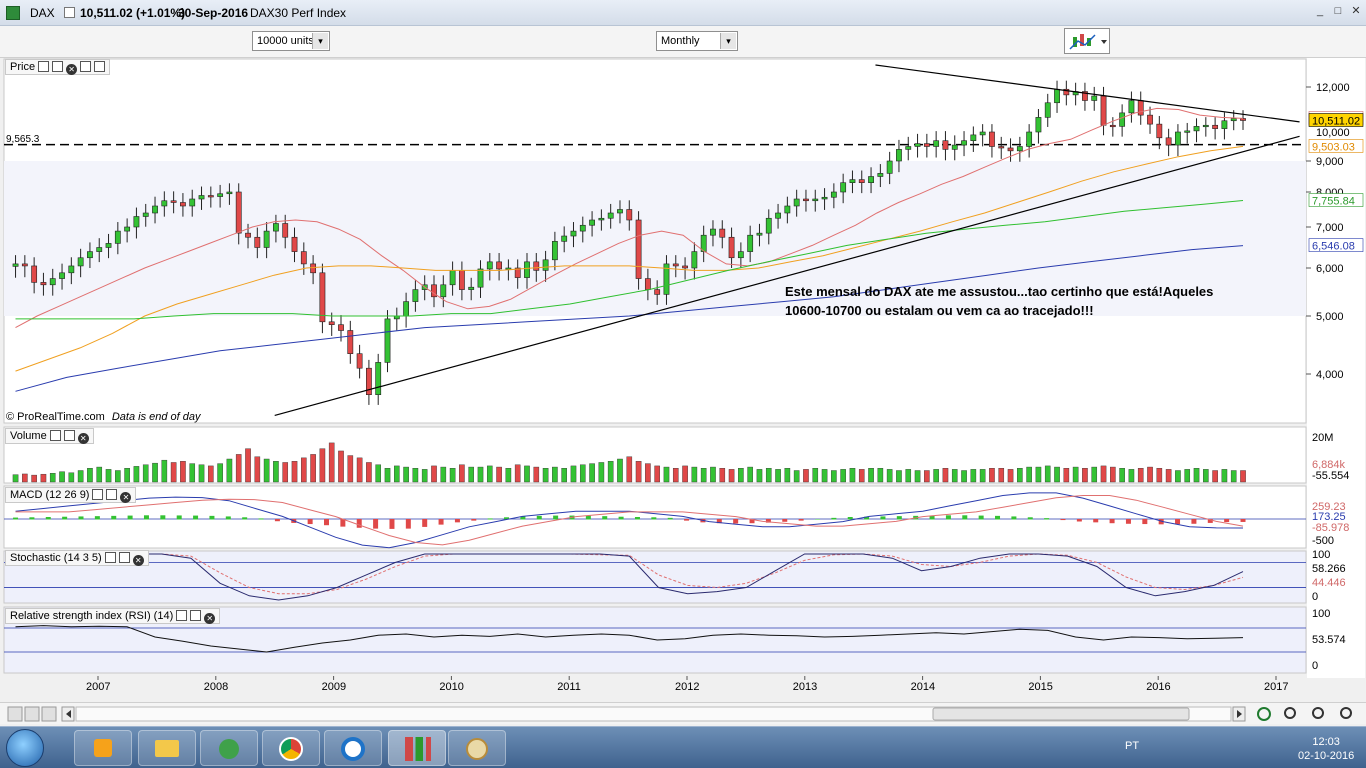  I want to click on restore-button: □, so click(1338, 11).